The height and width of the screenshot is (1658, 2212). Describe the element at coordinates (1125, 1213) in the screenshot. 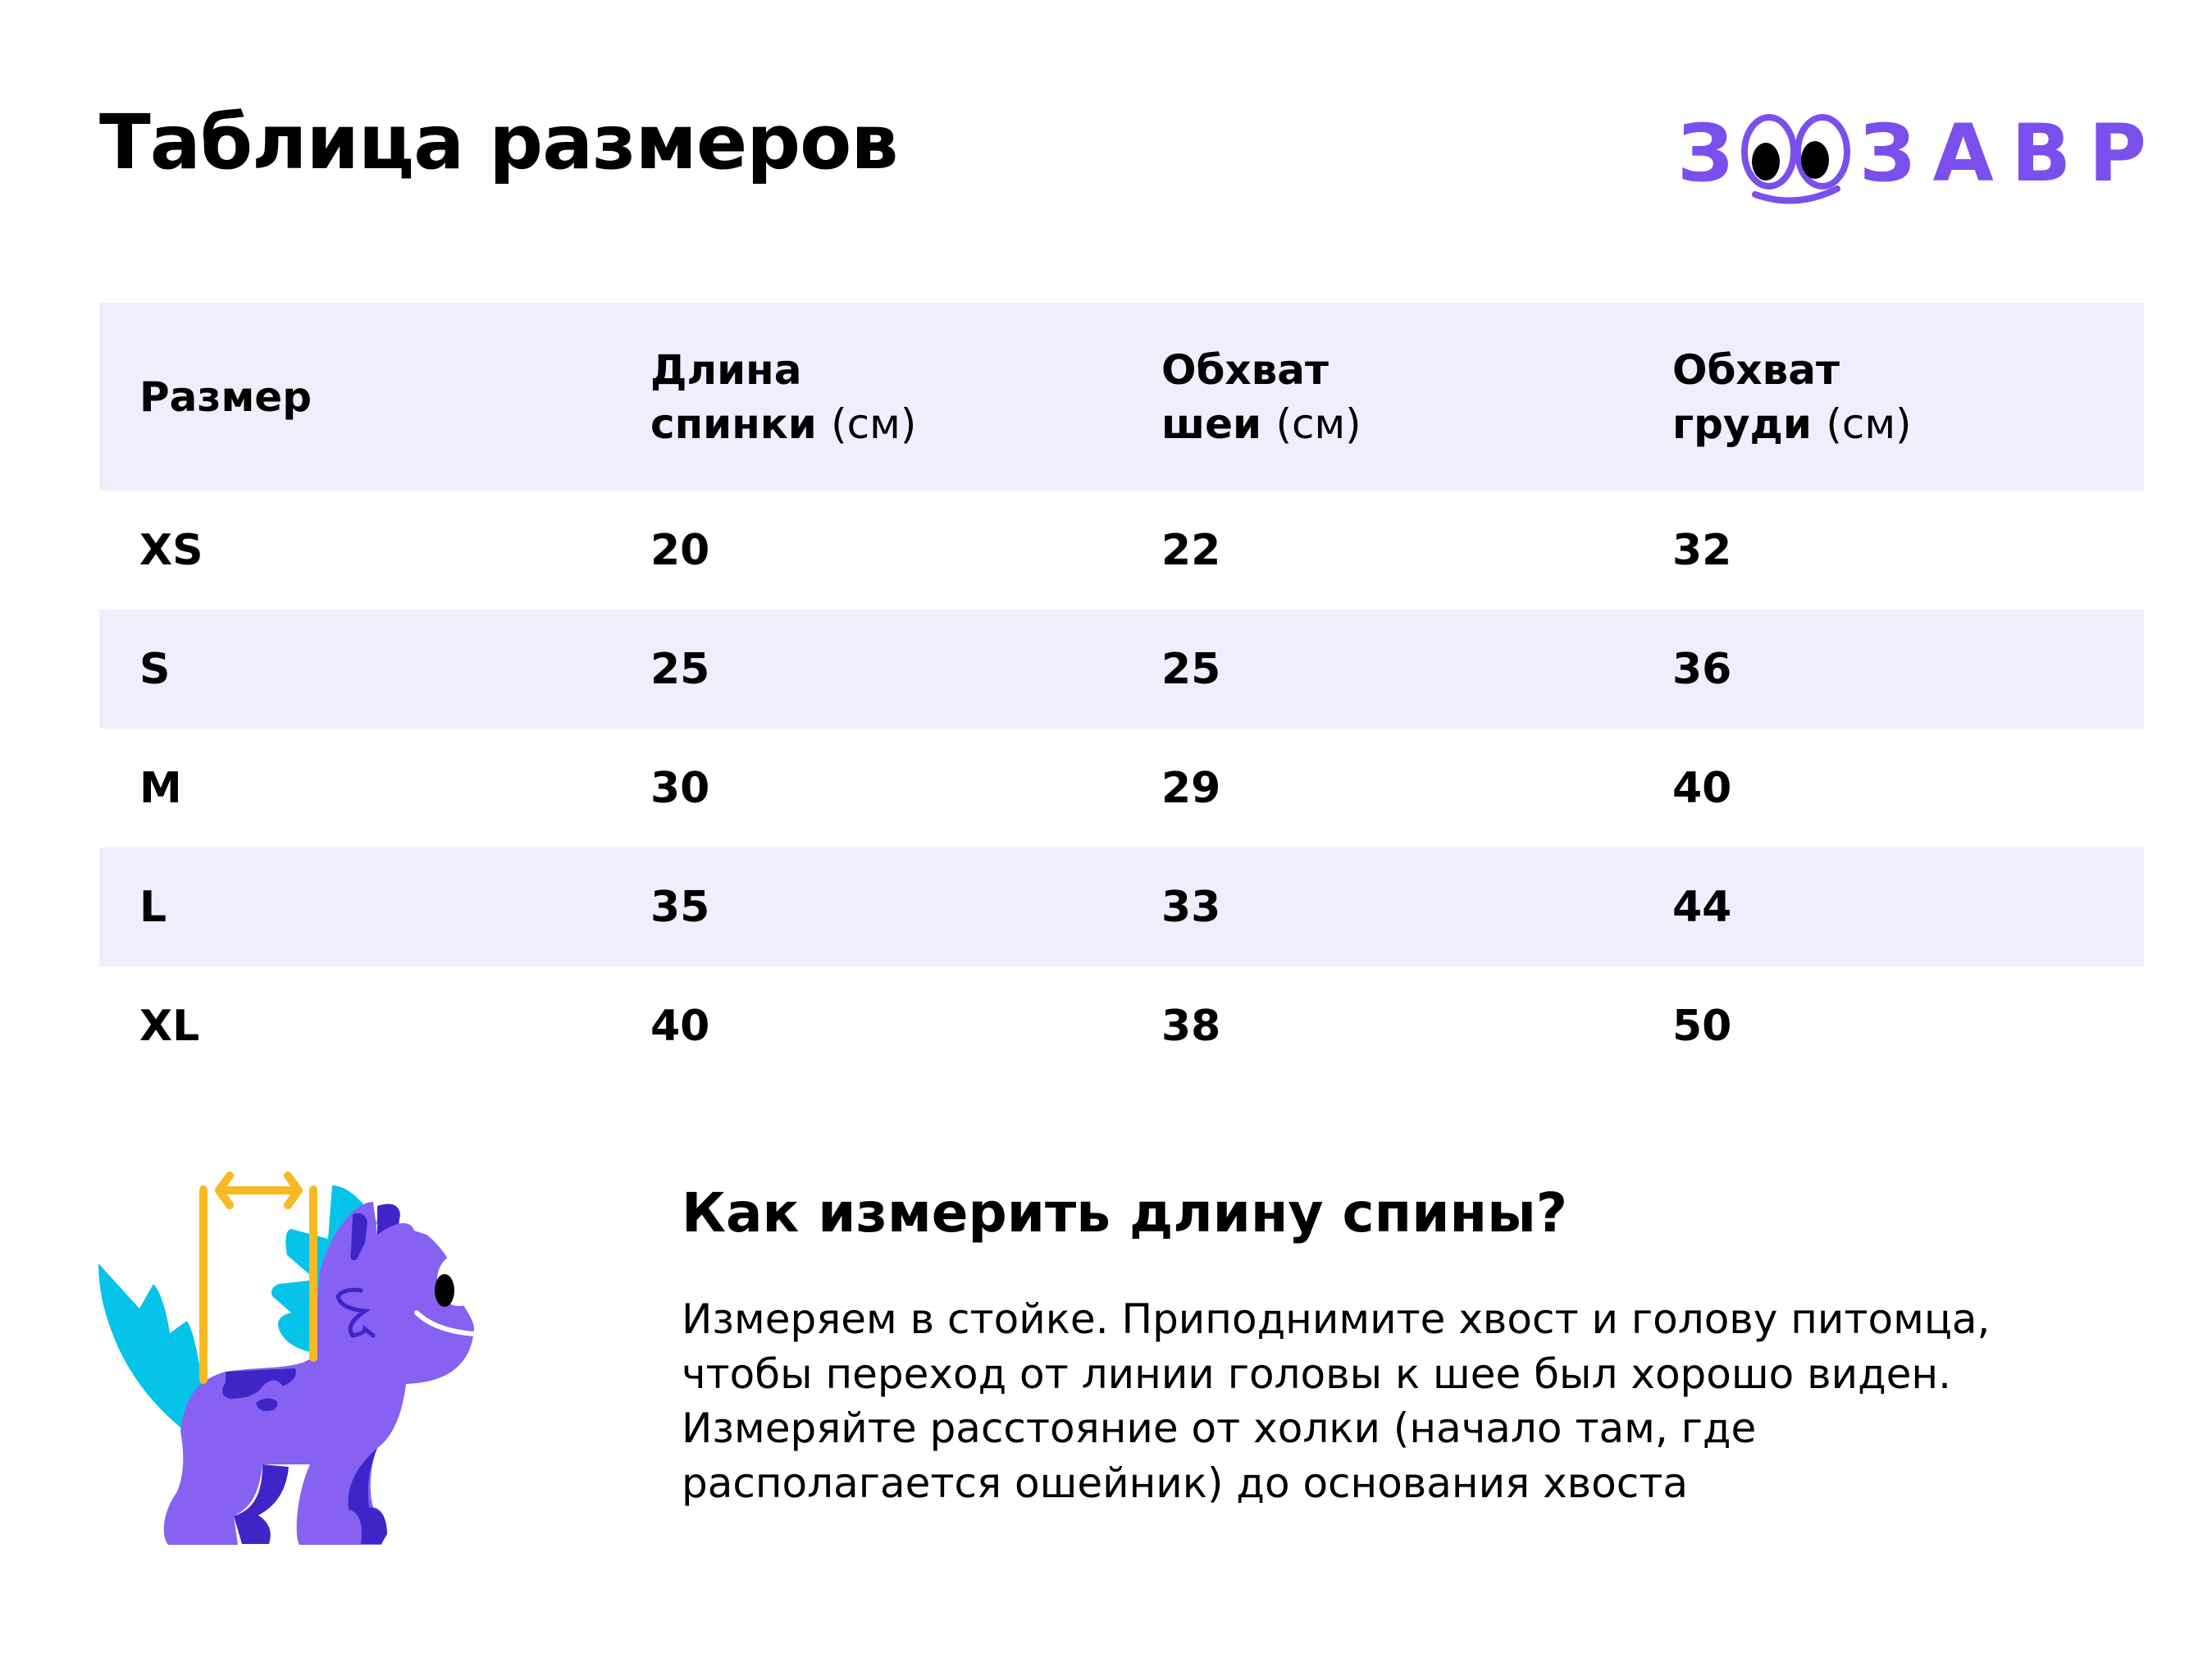

I see `how-to-measure-title: Как измерить длину спины?` at that location.